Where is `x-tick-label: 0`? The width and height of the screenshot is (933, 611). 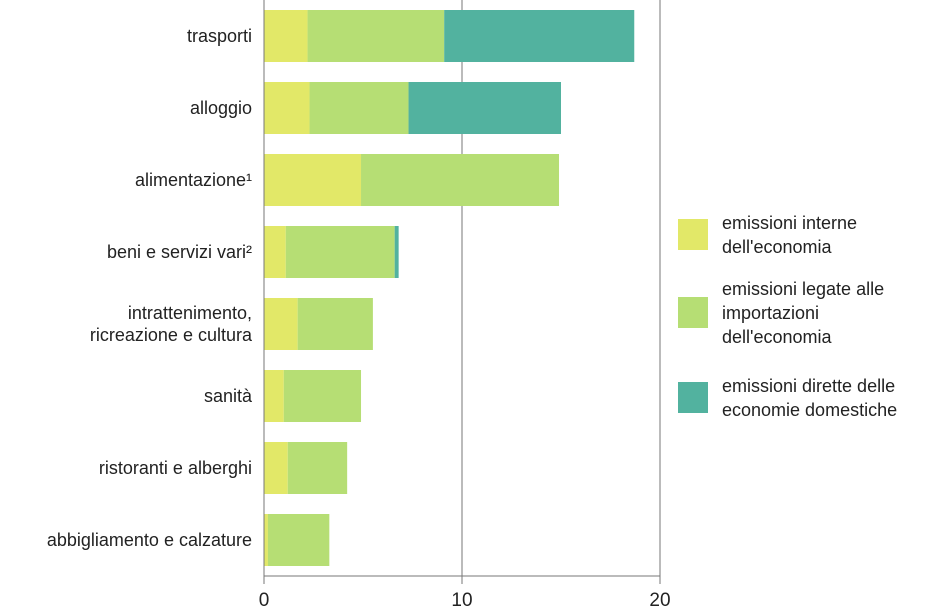
x-tick-label: 0 is located at coordinates (264, 600).